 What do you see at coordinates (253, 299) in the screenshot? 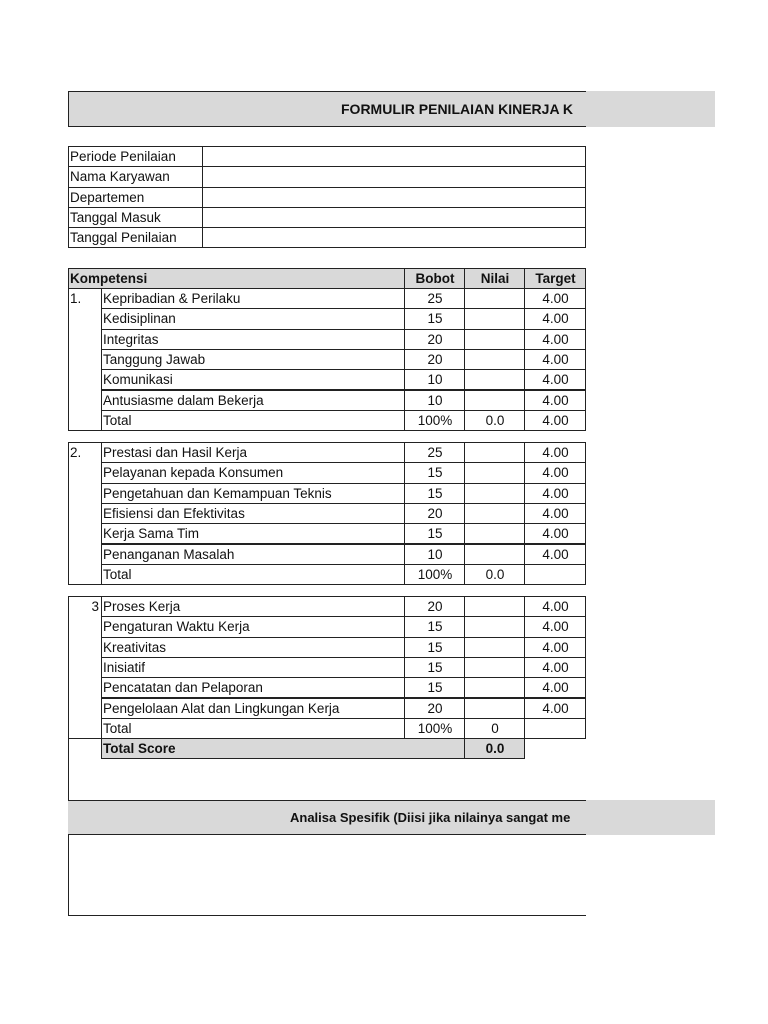
I see `competency-name: Kepribadian & Perilaku` at bounding box center [253, 299].